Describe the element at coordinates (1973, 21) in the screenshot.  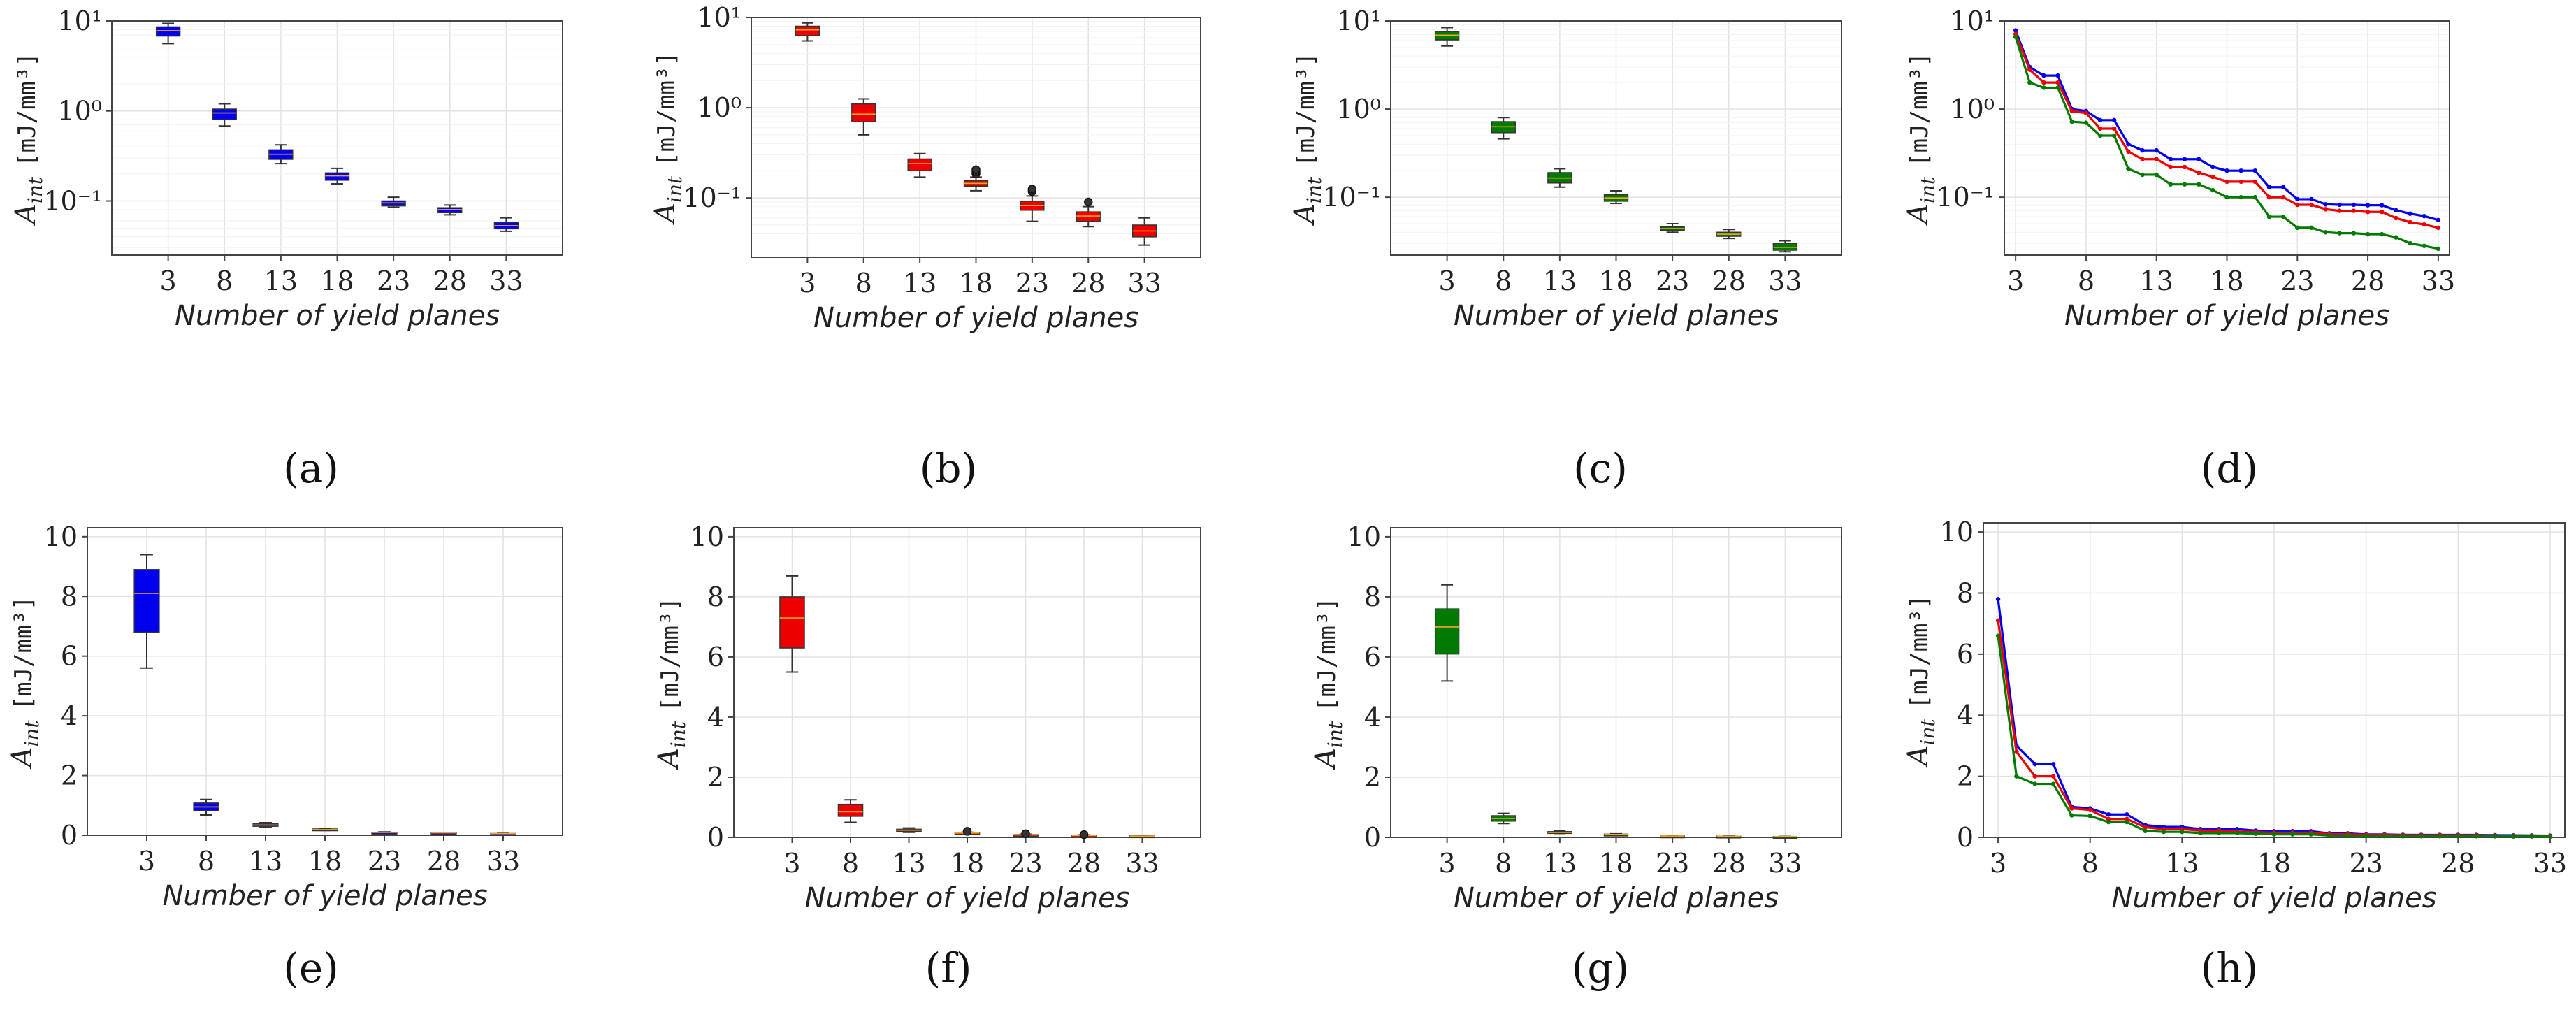
I see `y-tick-label: 10¹` at that location.